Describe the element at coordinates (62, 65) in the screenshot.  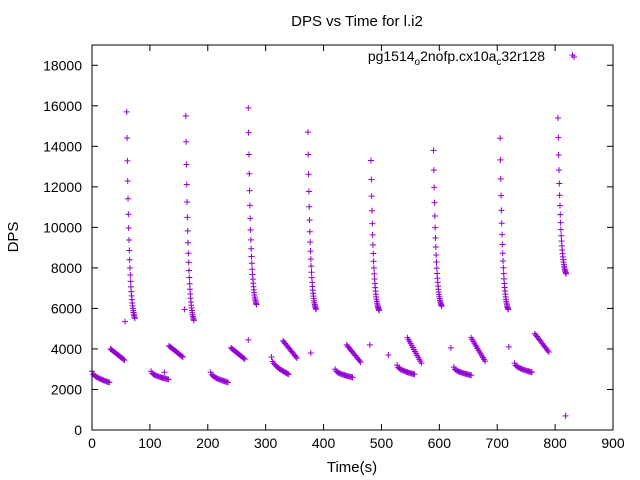
I see `y-tick-label: 18000` at that location.